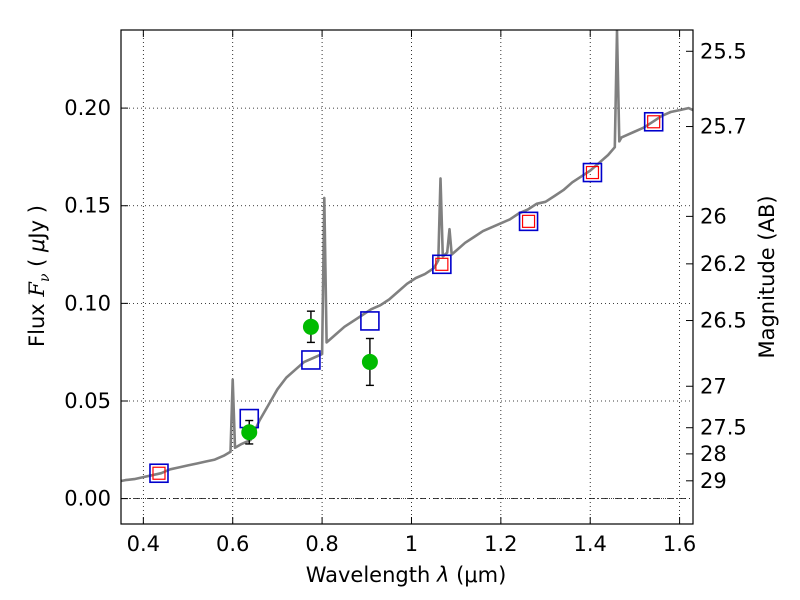 The width and height of the screenshot is (800, 600). Describe the element at coordinates (679, 544) in the screenshot. I see `x-tick-label: 1.6` at that location.